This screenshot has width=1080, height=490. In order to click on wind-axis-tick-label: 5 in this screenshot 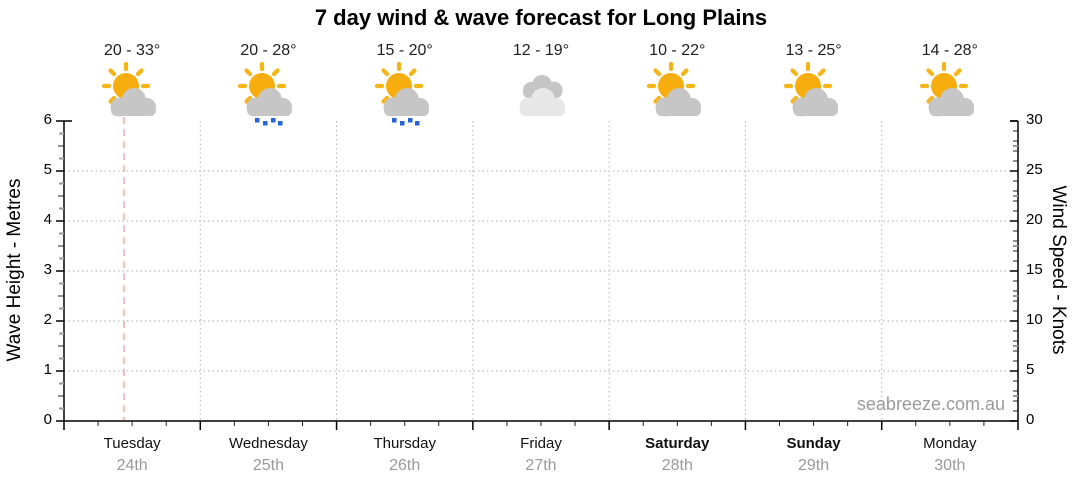, I will do `click(1030, 369)`.